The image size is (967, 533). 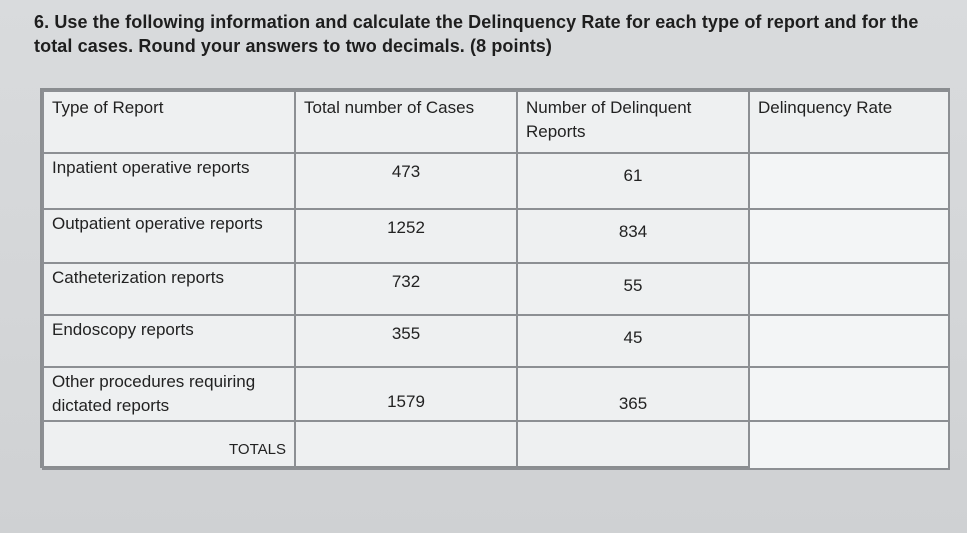 I want to click on table-row: Catheterization reports 732 55, so click(x=496, y=289).